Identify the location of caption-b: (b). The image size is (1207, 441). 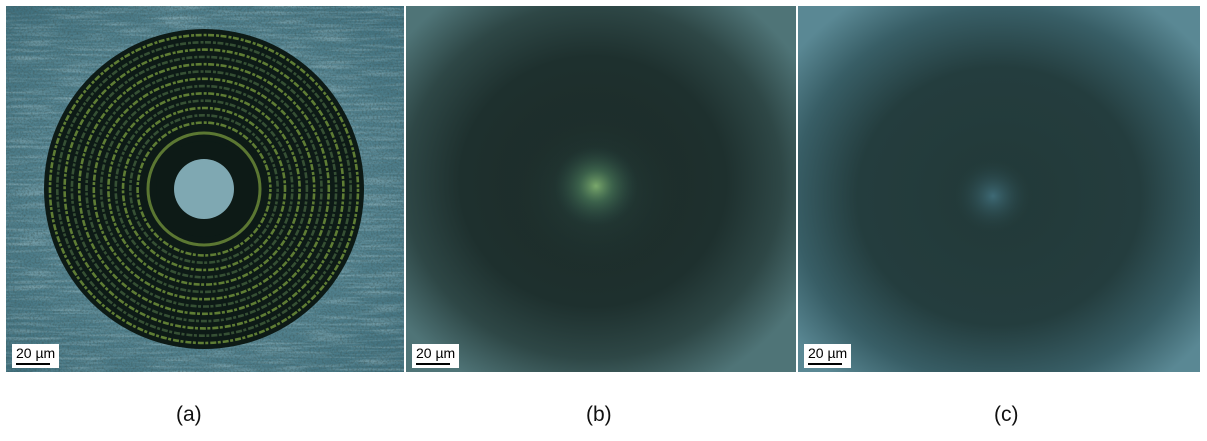
(599, 414).